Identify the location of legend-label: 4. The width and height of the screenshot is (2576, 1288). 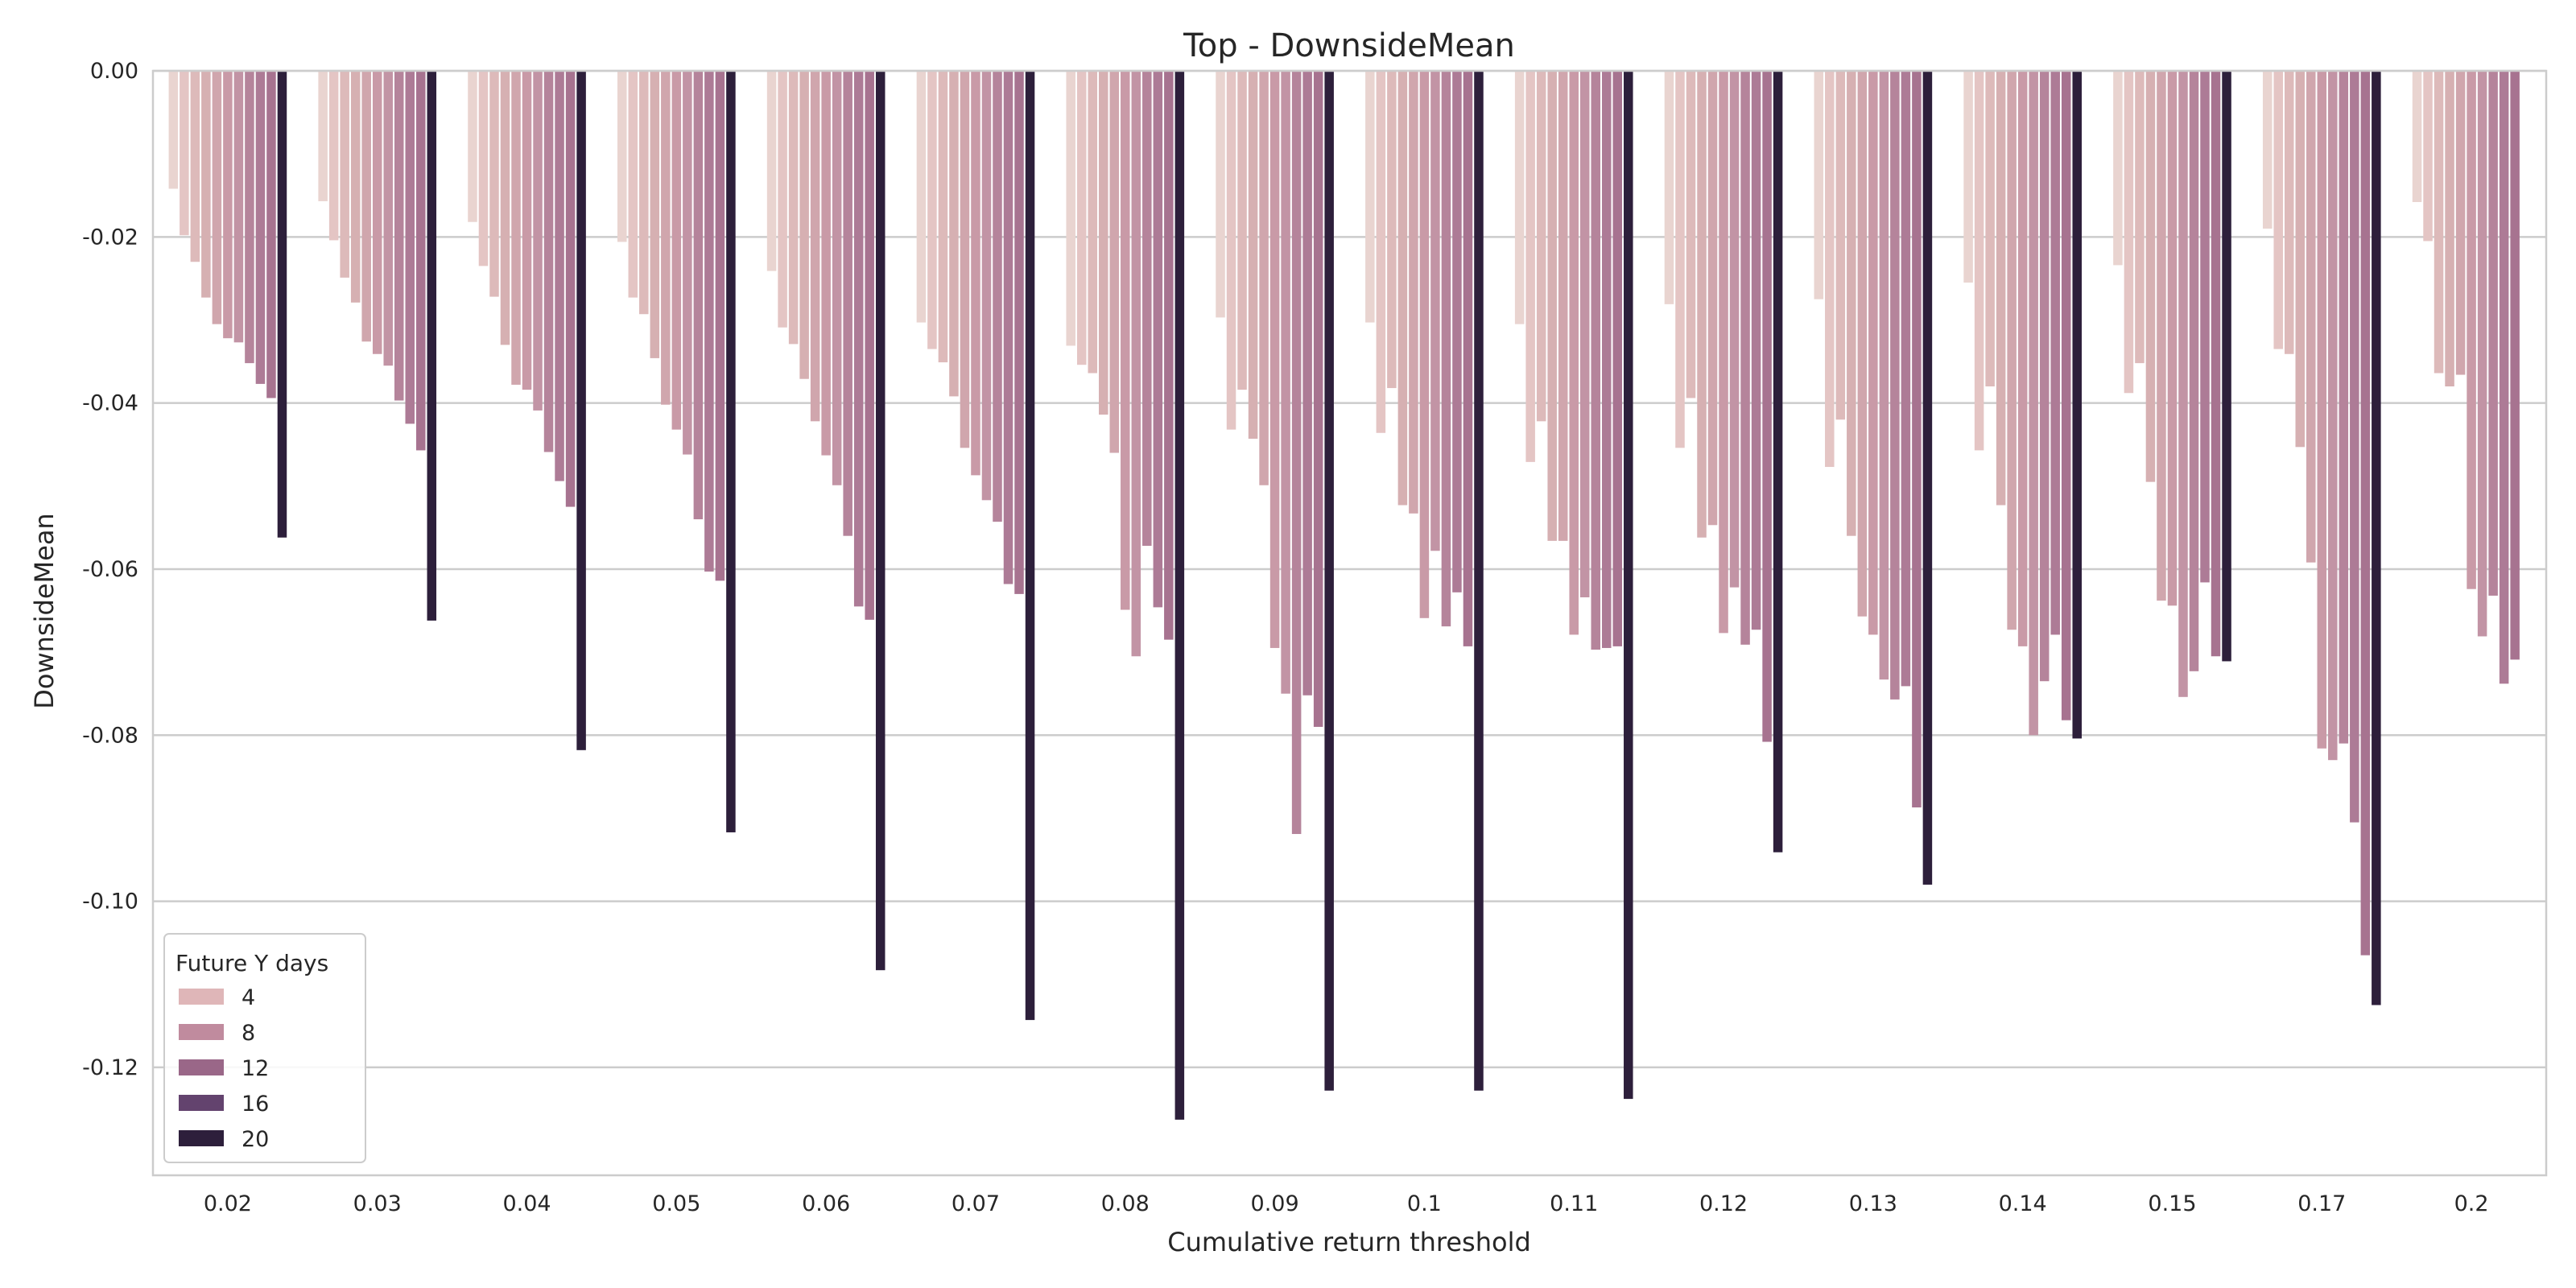
(248, 997).